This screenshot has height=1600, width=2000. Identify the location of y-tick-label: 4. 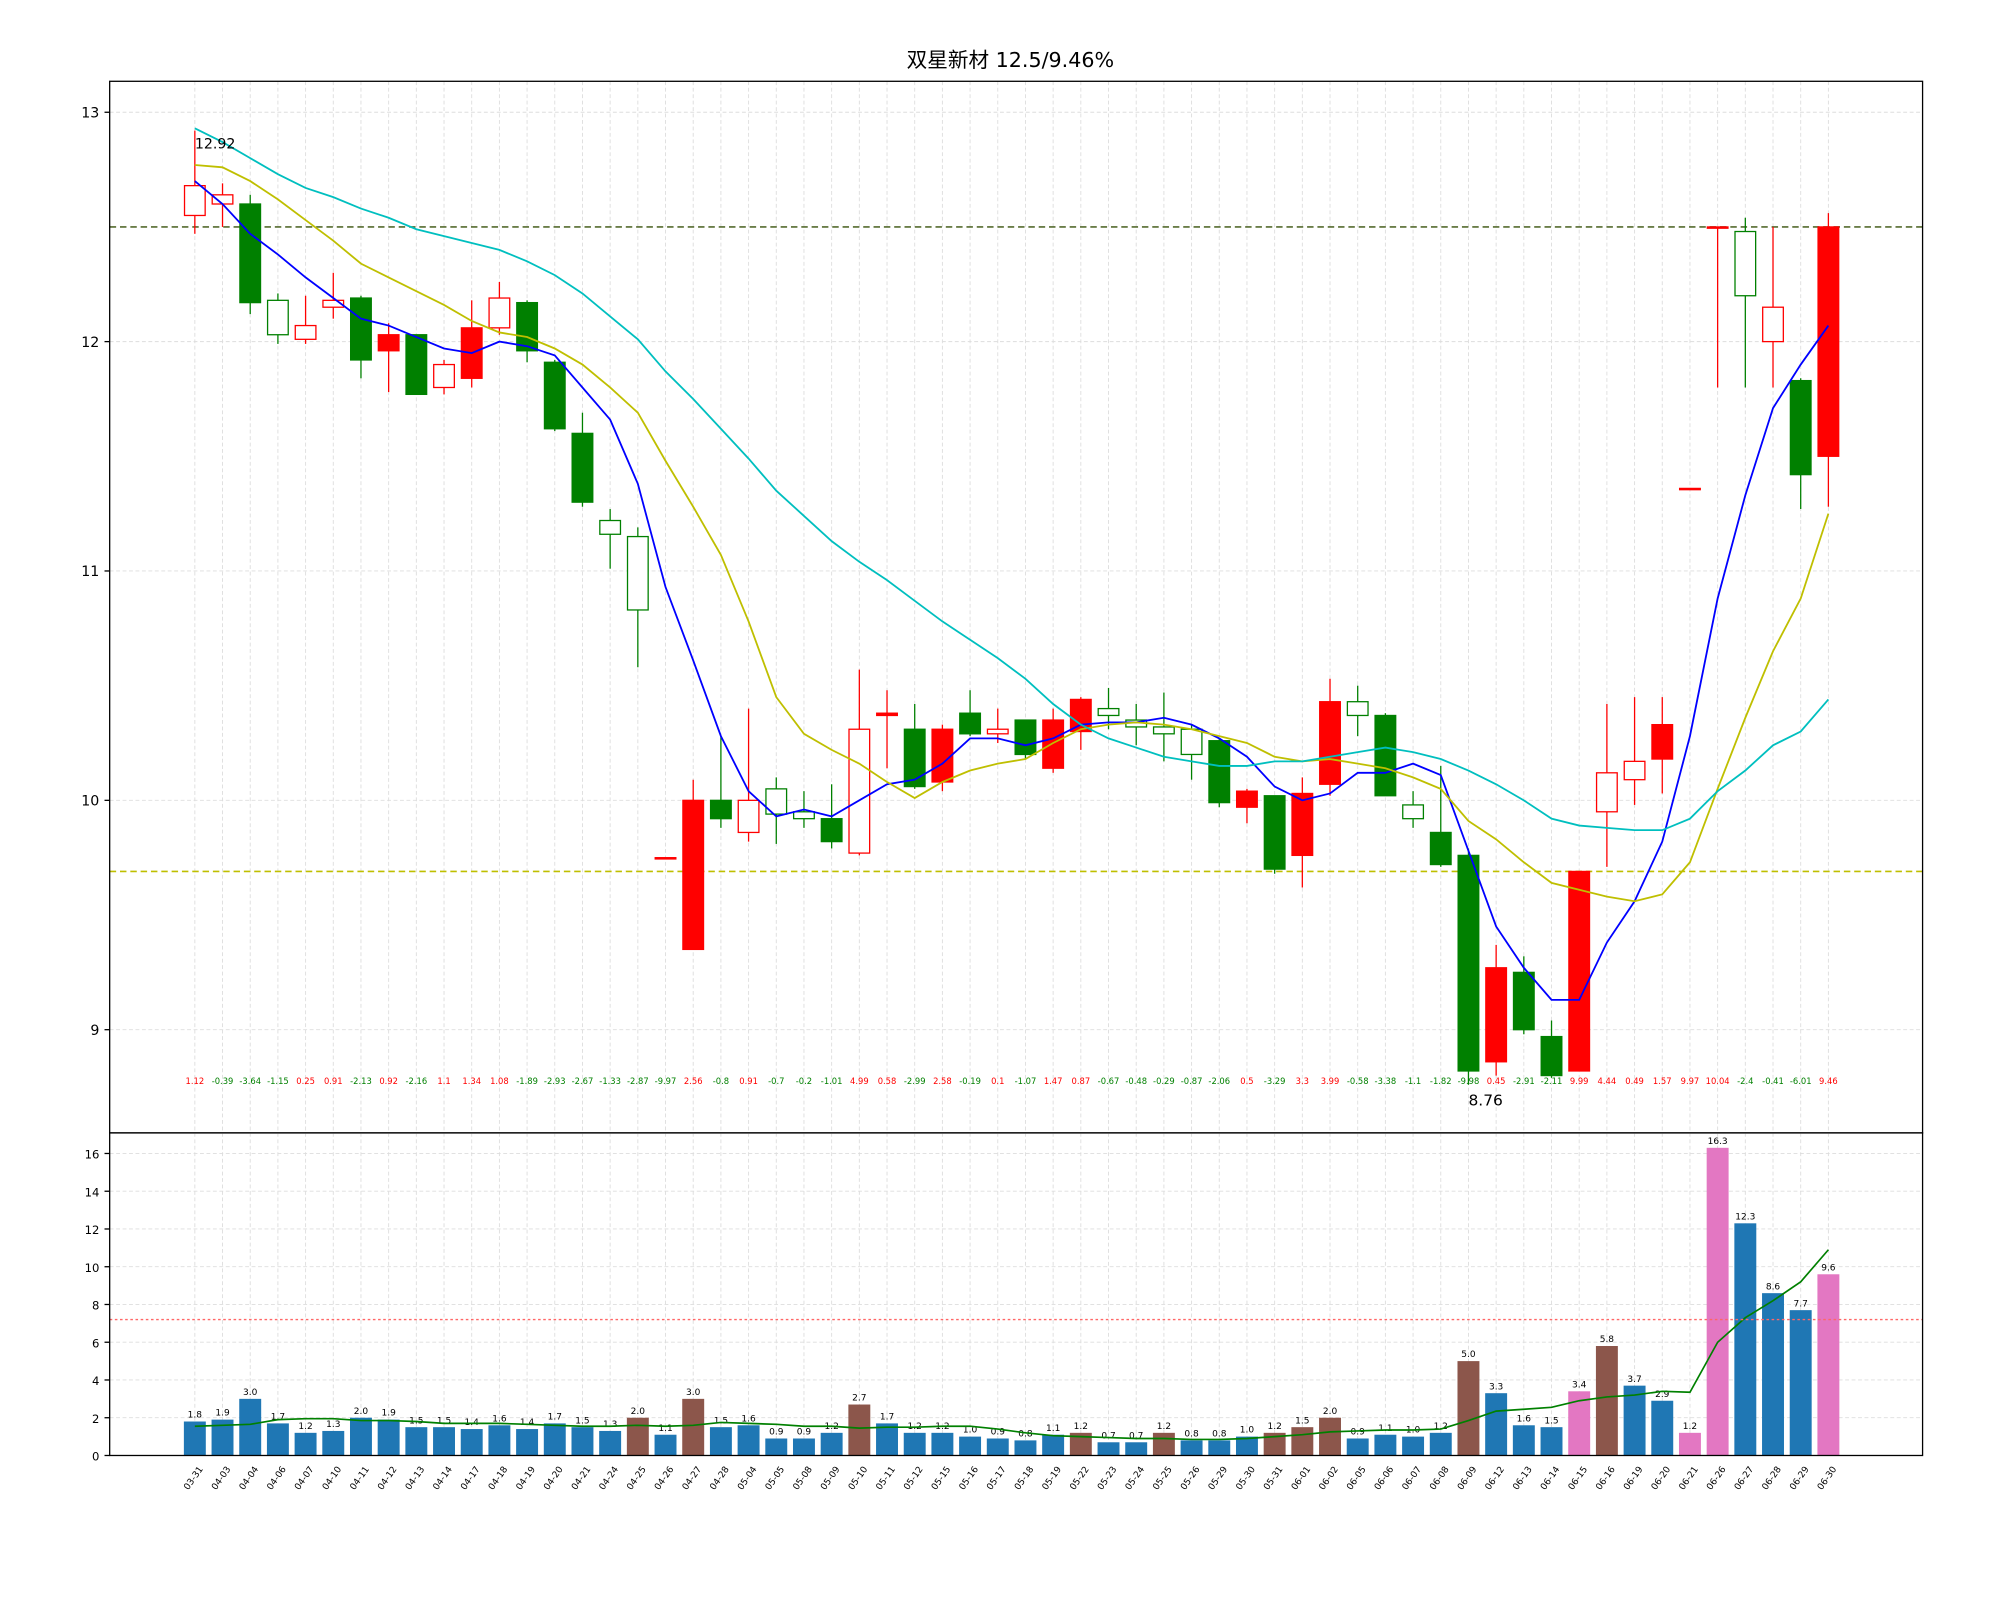
(95, 1381).